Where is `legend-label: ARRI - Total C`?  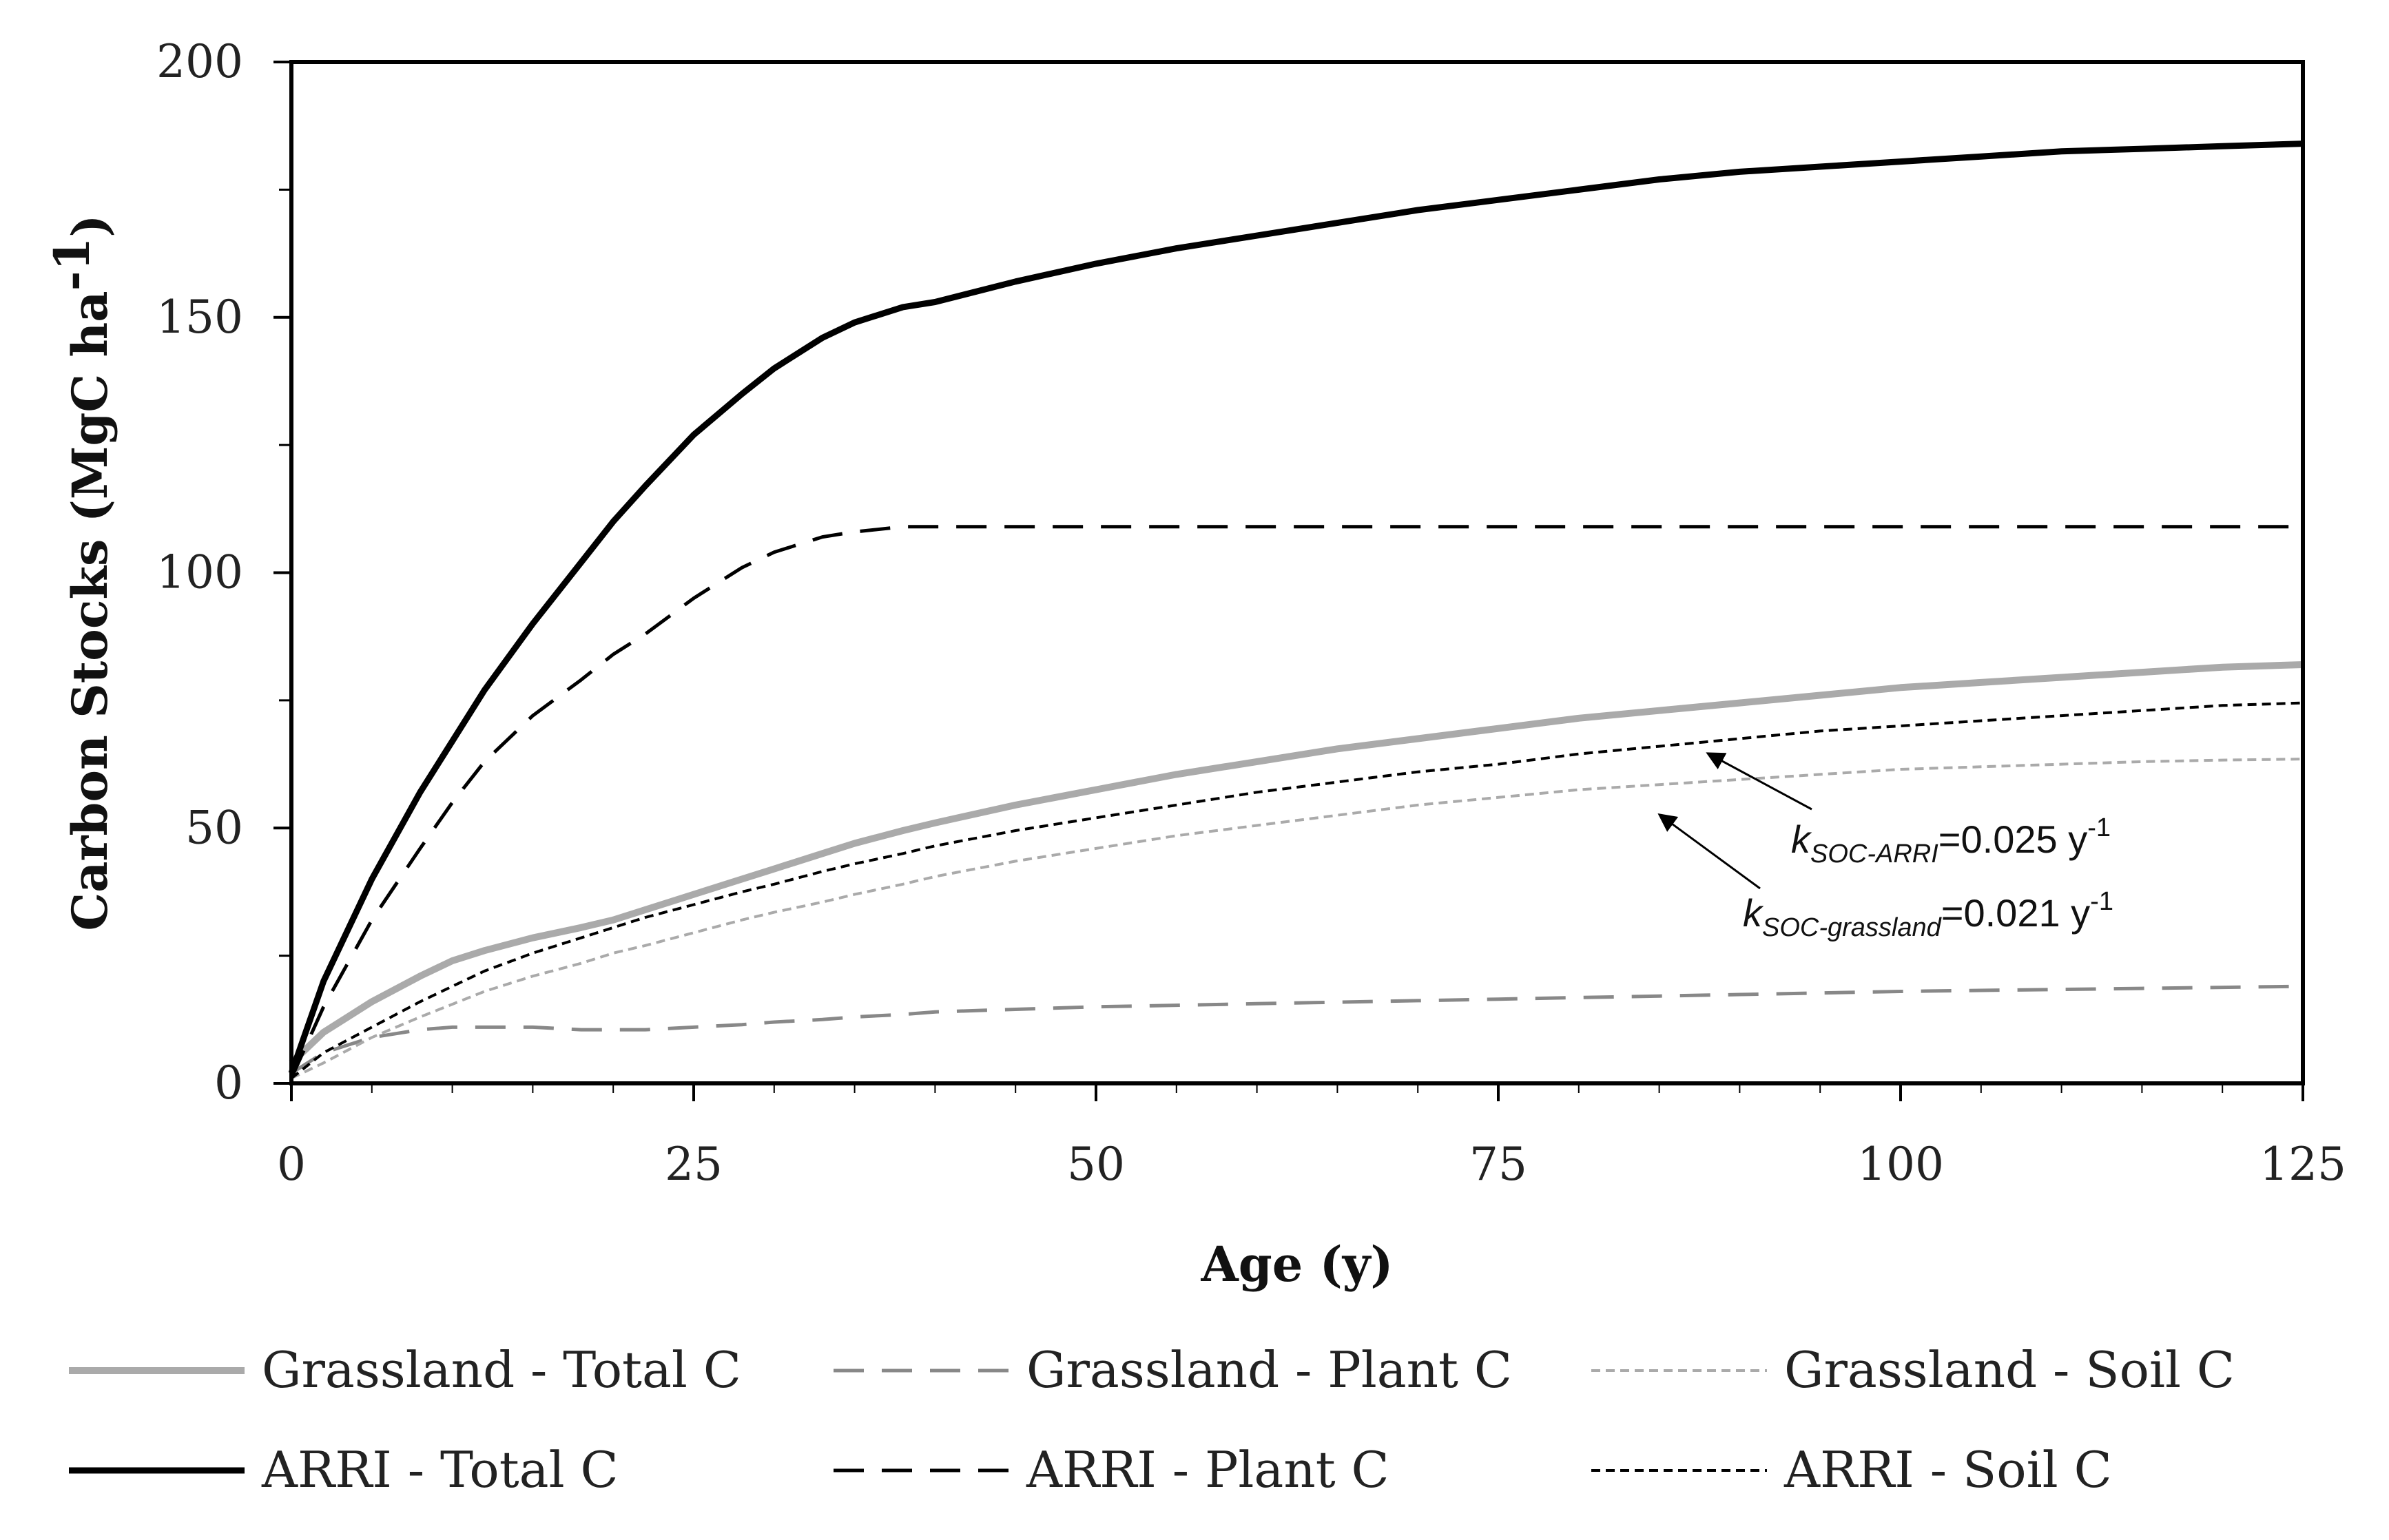 legend-label: ARRI - Total C is located at coordinates (440, 1470).